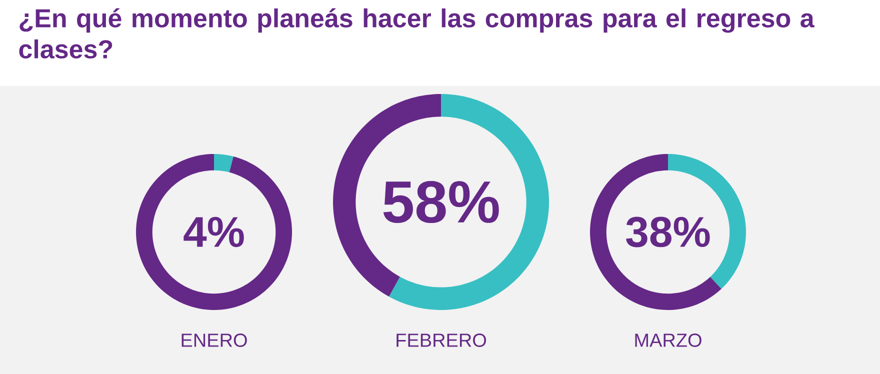 This screenshot has height=374, width=880. Describe the element at coordinates (214, 340) in the screenshot. I see `text: ENERO` at that location.